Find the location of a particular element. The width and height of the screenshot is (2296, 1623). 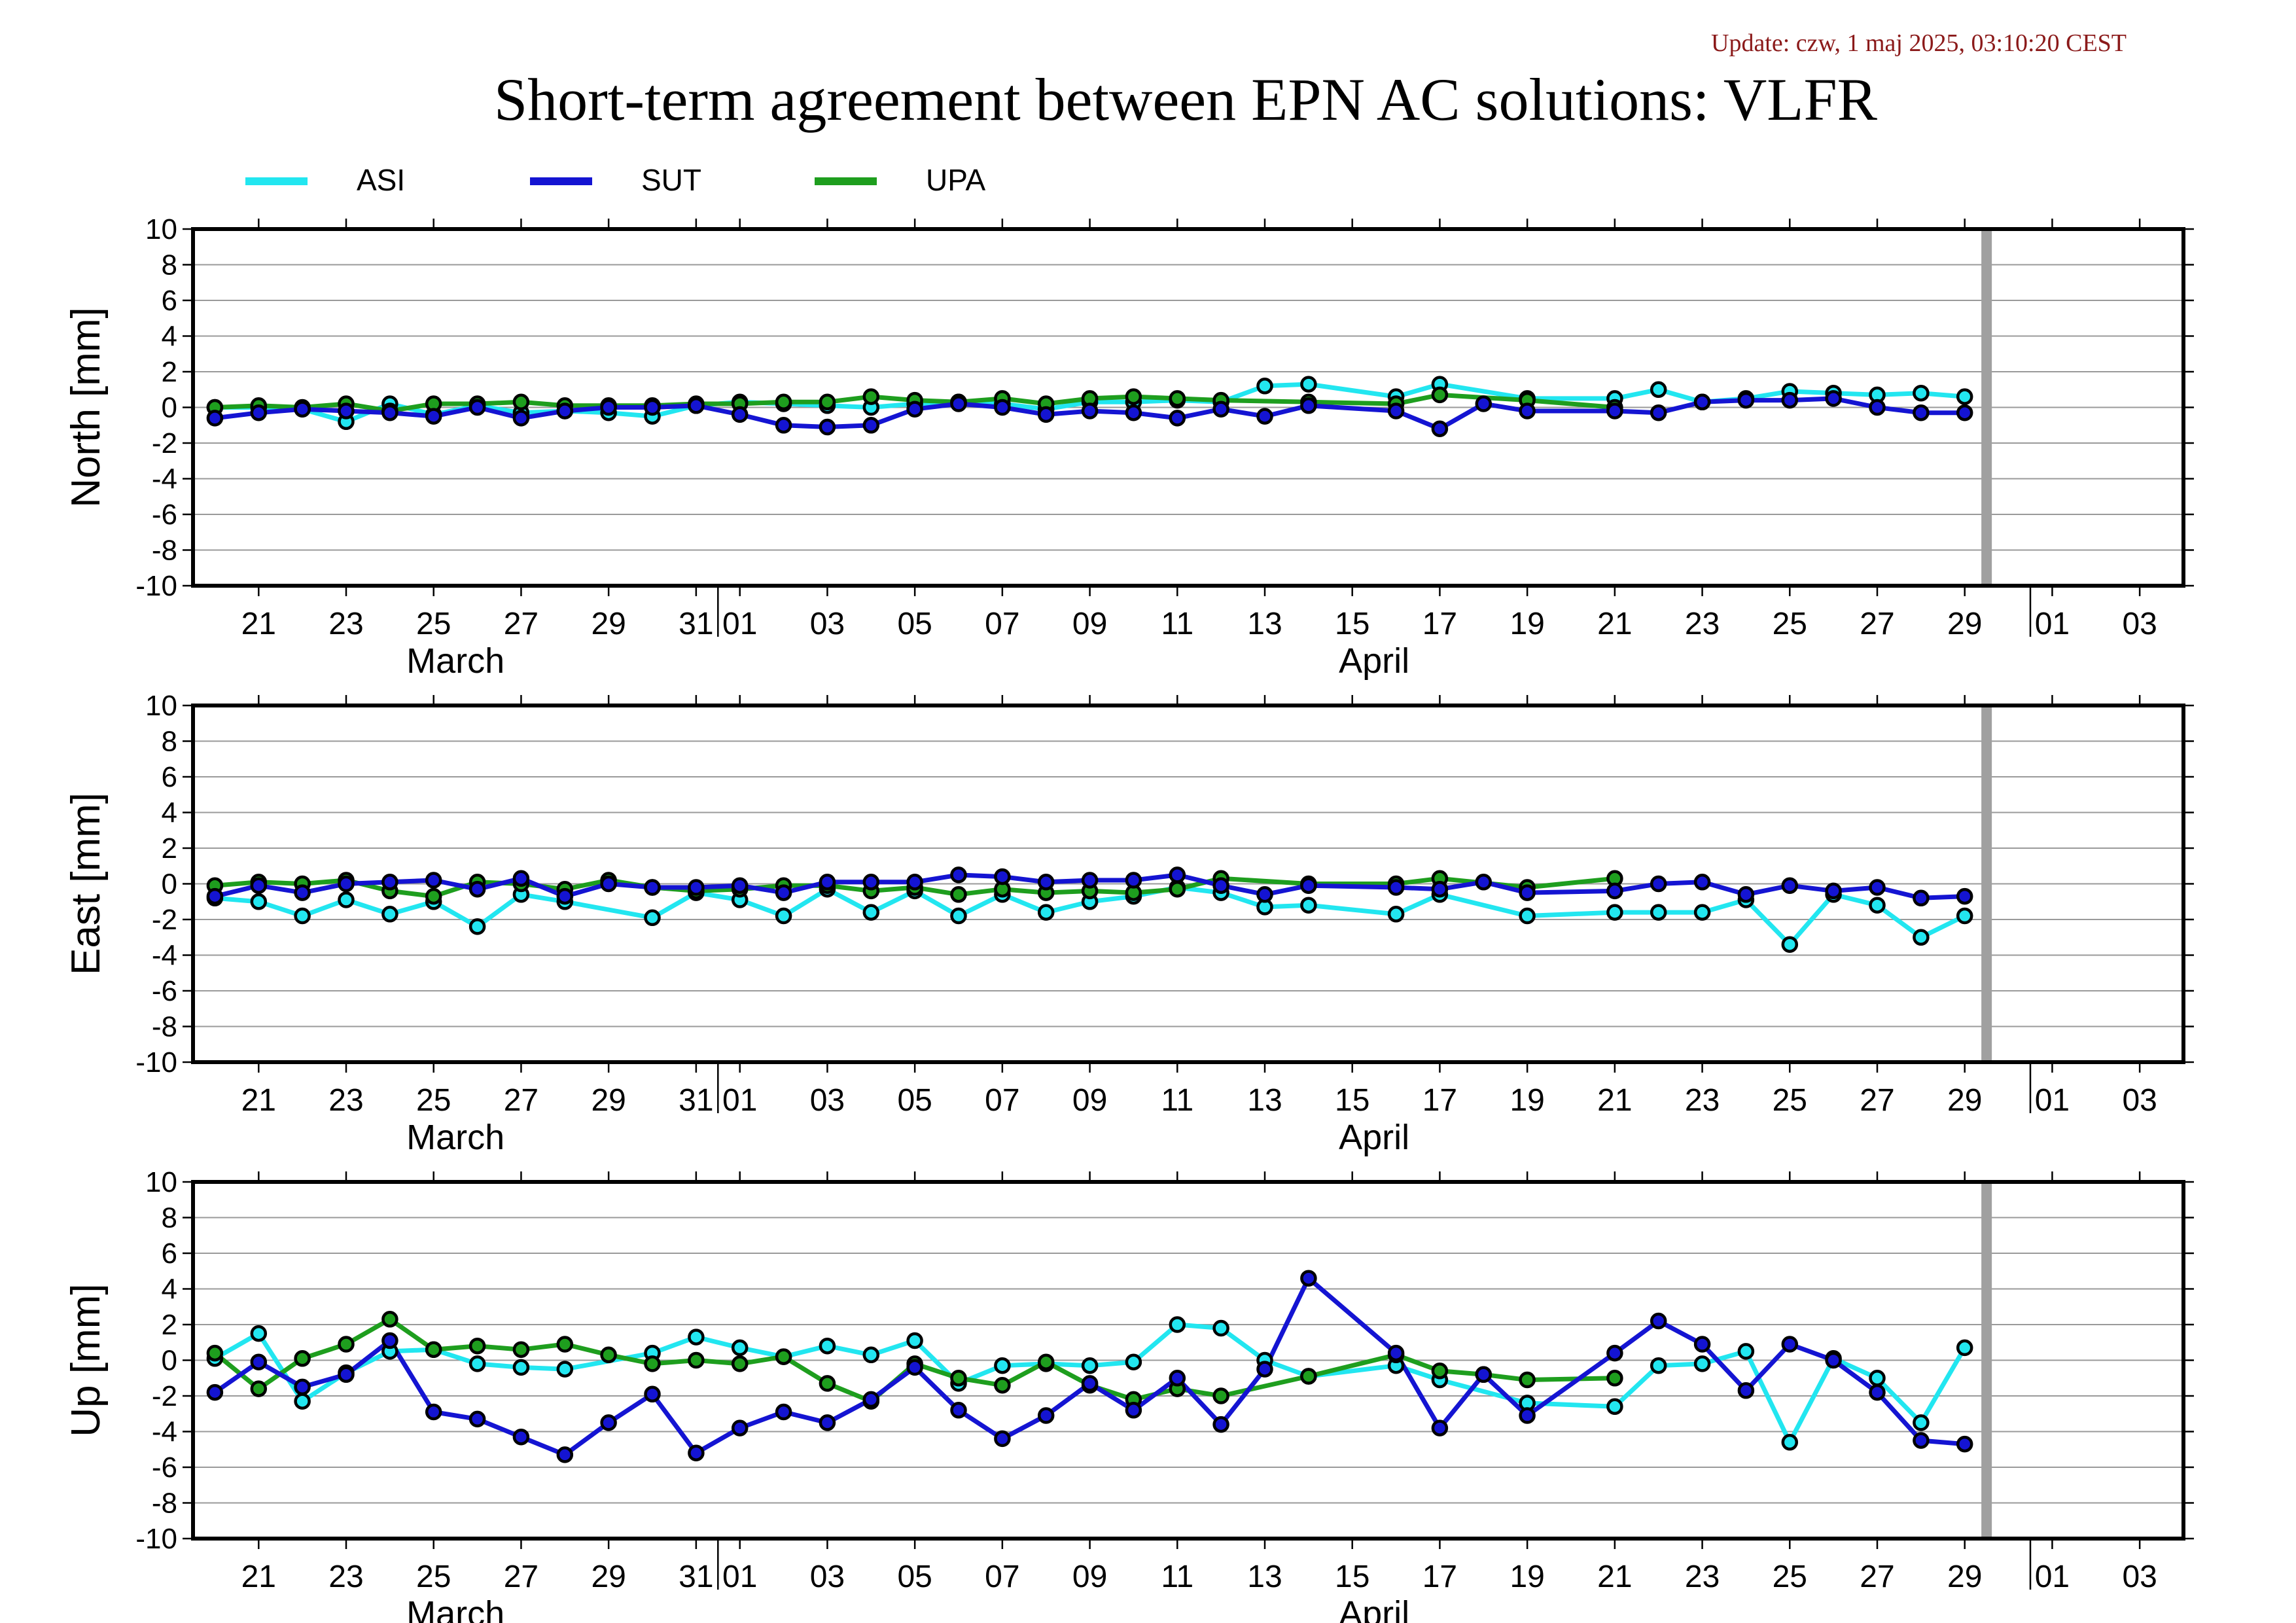

x-tick-label: 03 is located at coordinates (2139, 1100).